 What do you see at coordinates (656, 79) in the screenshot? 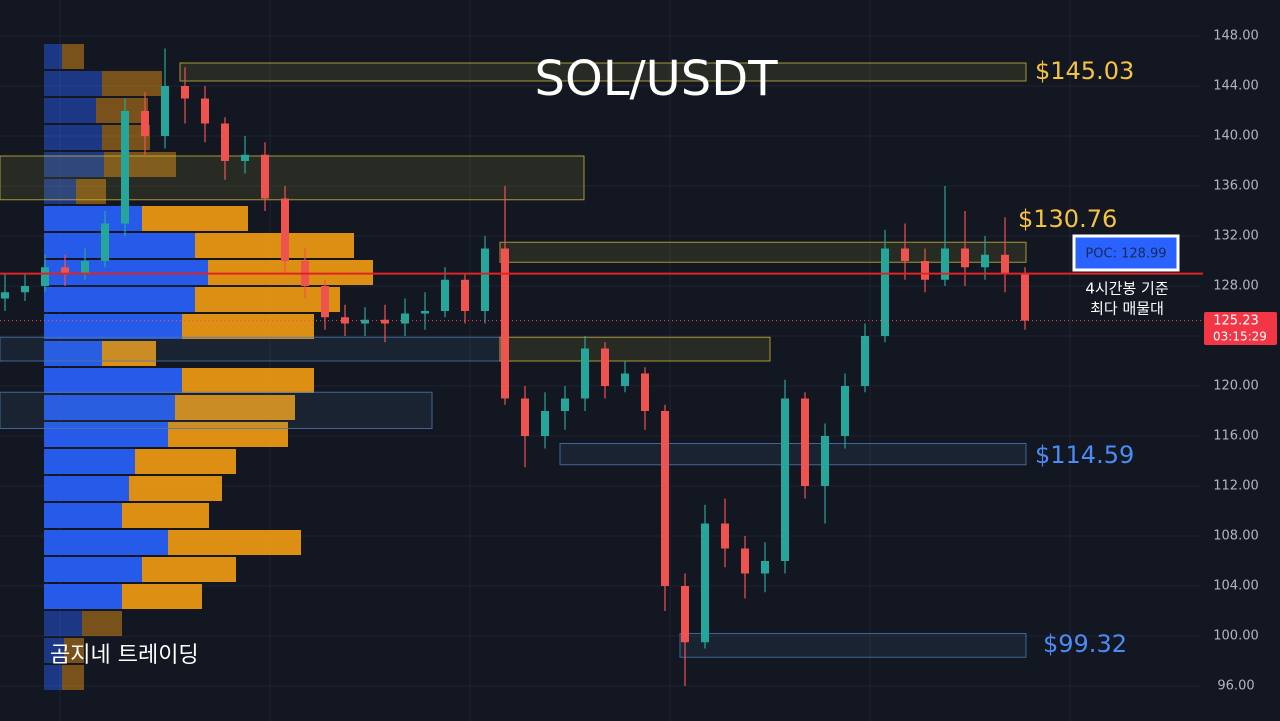
I see `chart-title: SOL/USDT` at bounding box center [656, 79].